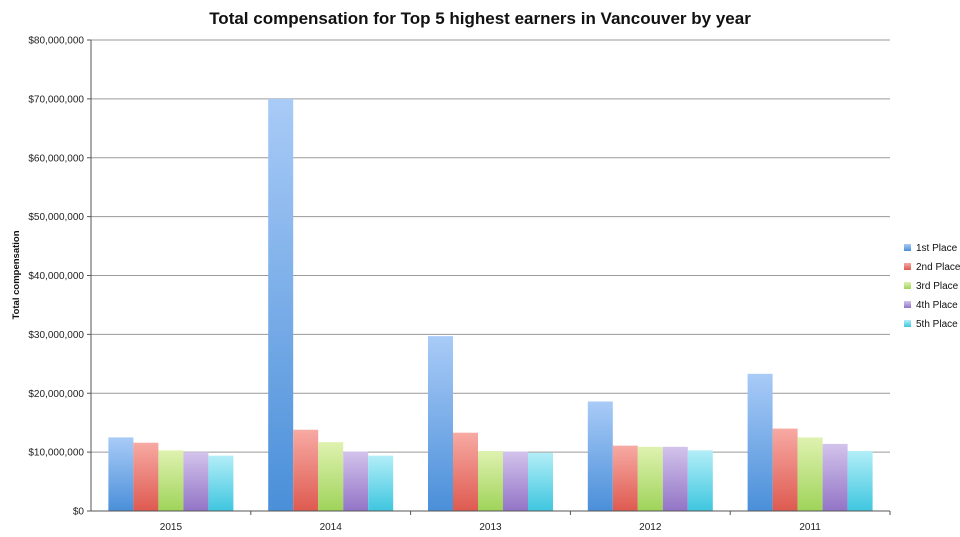 Image resolution: width=960 pixels, height=537 pixels. Describe the element at coordinates (760, 442) in the screenshot. I see `bar-2011-1st-place` at that location.